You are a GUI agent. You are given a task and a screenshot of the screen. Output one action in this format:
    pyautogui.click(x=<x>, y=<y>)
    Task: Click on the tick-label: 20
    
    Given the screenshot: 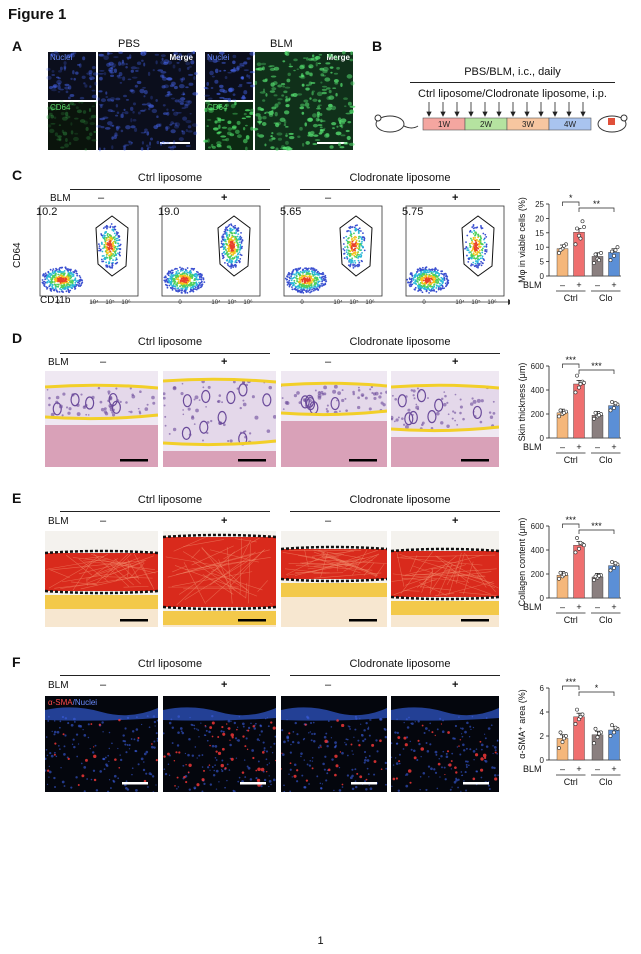 What is the action you would take?
    pyautogui.click(x=539, y=218)
    